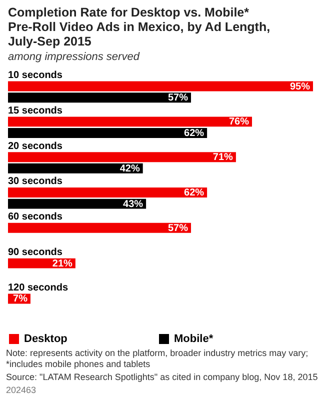  Describe the element at coordinates (194, 339) in the screenshot. I see `legend-label: Mobile*` at that location.